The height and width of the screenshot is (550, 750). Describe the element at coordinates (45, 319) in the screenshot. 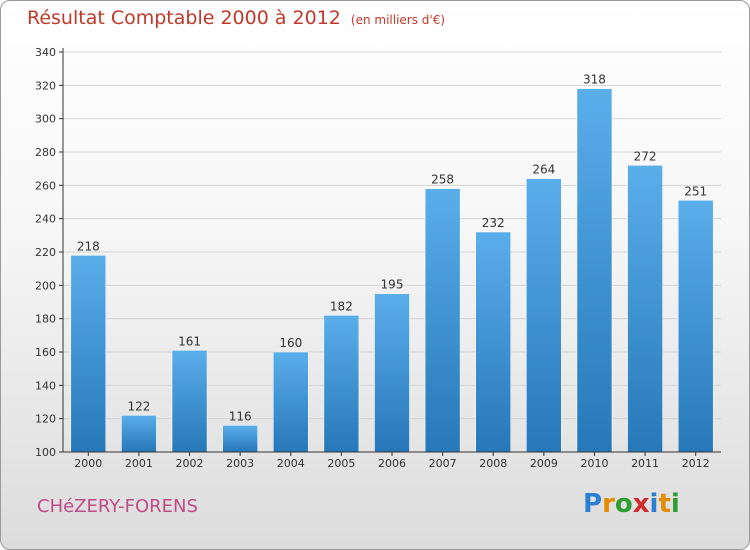

I see `y-tick-label: 180` at that location.